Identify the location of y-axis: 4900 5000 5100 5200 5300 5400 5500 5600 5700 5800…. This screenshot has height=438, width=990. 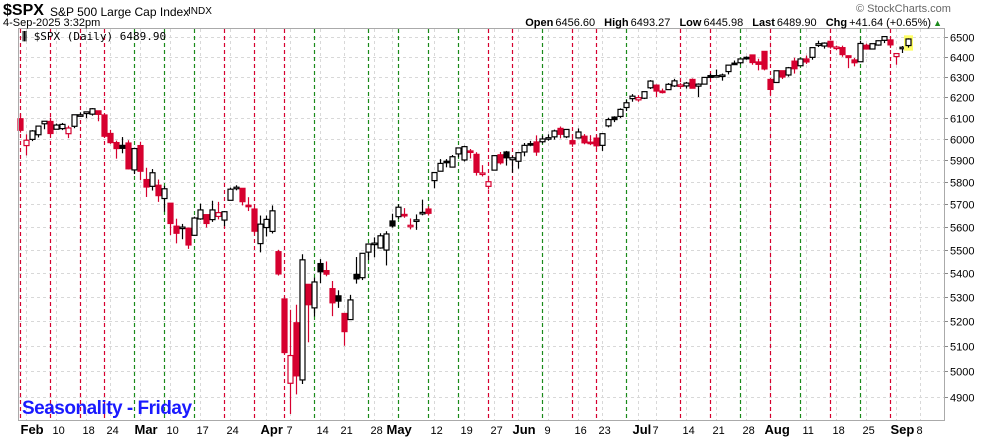
(959, 219).